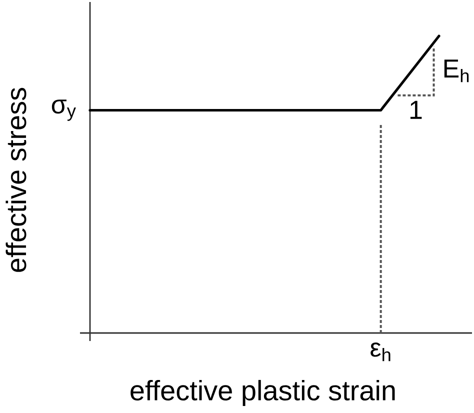  I want to click on x-axis-title: effective plastic strain, so click(262, 393).